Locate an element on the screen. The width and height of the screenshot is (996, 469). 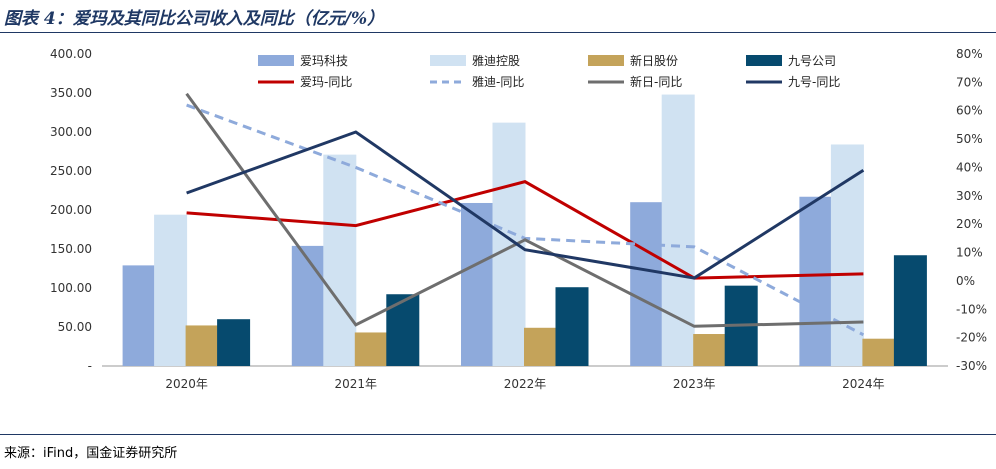
left-tick-label: 200.00 is located at coordinates (71, 210).